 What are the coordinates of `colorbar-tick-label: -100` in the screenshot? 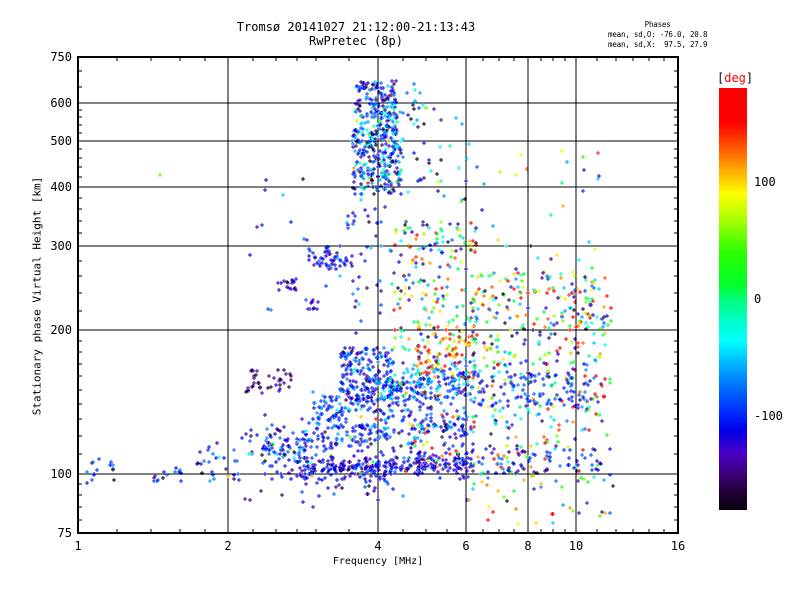 It's located at (768, 416).